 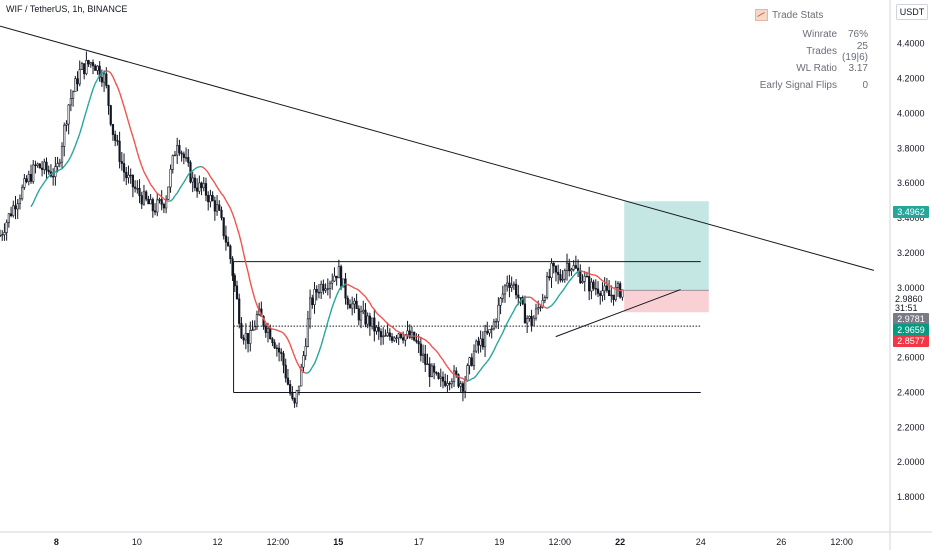 What do you see at coordinates (911, 183) in the screenshot?
I see `y-tick-label: 3.6000` at bounding box center [911, 183].